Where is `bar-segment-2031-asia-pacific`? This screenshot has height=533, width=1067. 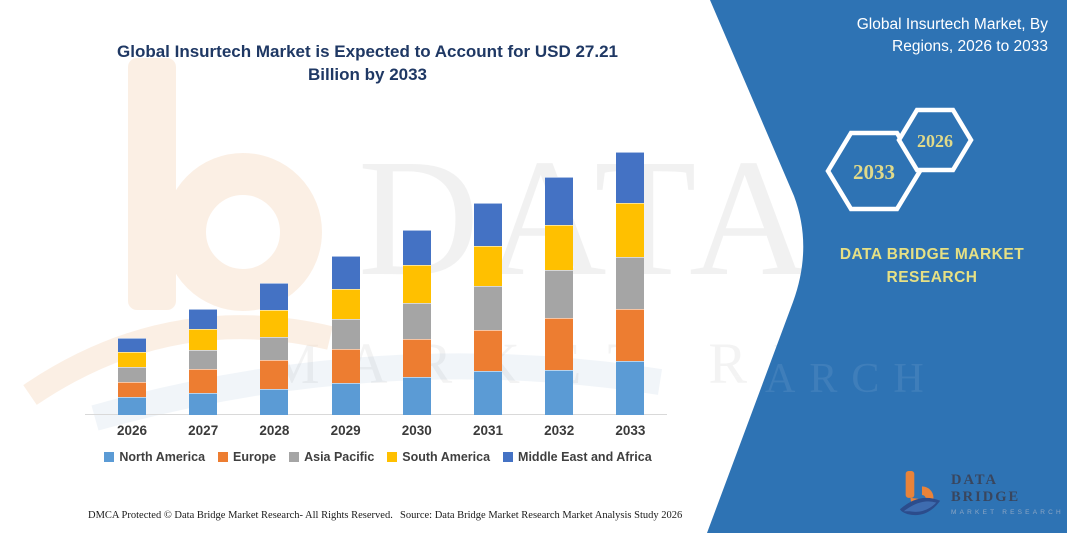
bar-segment-2031-asia-pacific is located at coordinates (488, 308).